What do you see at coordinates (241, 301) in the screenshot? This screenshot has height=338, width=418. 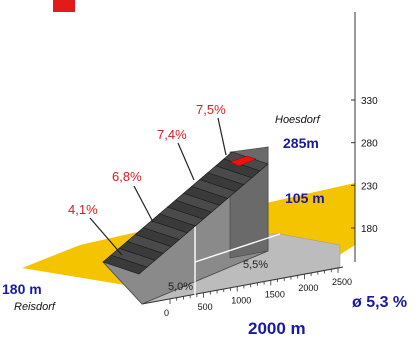 I see `x-tick-label: 1000` at bounding box center [241, 301].